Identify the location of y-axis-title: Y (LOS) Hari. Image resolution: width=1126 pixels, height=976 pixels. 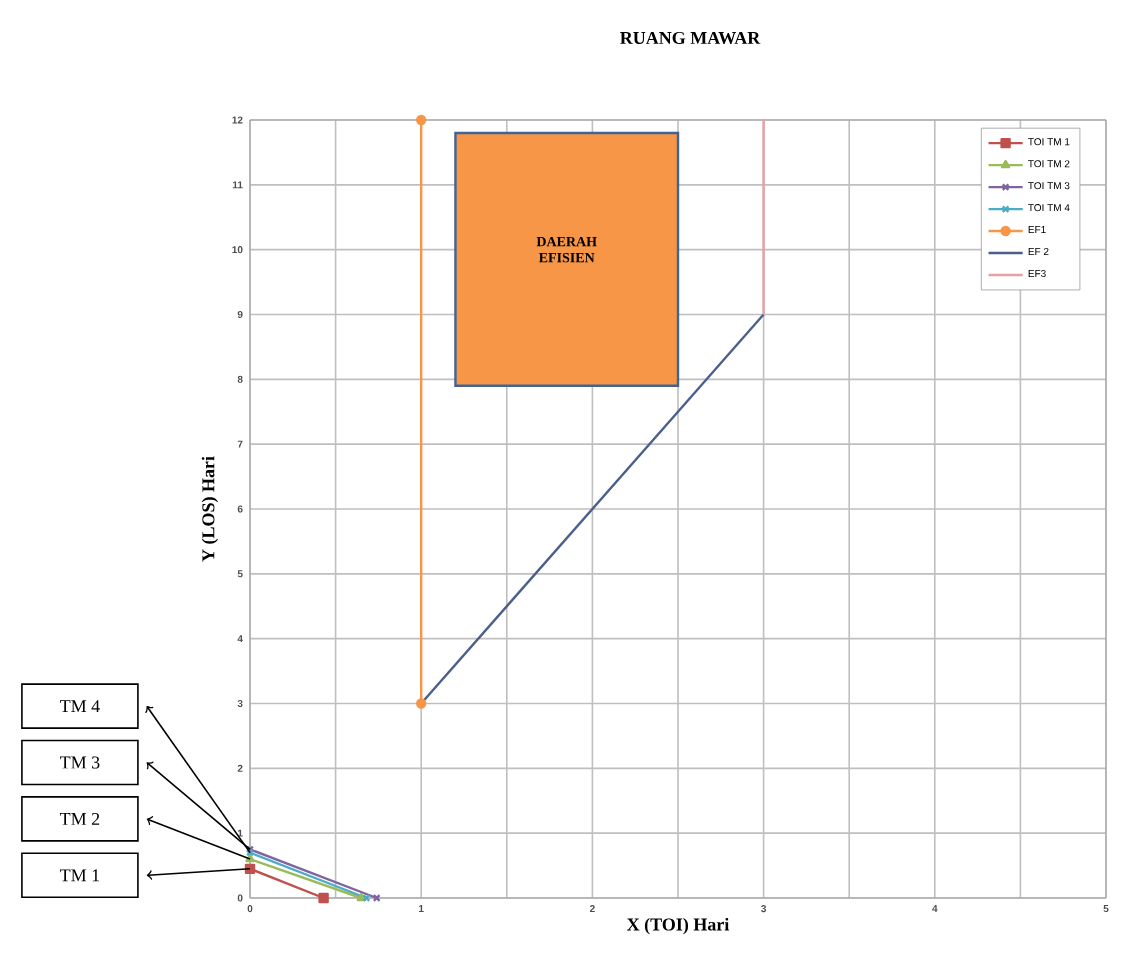
(210, 509).